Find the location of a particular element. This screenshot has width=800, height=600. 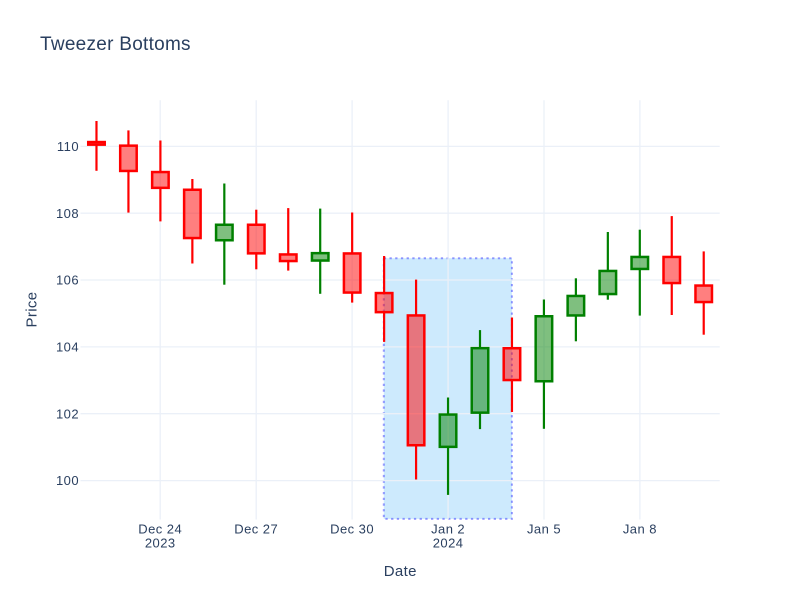

svg-text: 102 is located at coordinates (67, 413).